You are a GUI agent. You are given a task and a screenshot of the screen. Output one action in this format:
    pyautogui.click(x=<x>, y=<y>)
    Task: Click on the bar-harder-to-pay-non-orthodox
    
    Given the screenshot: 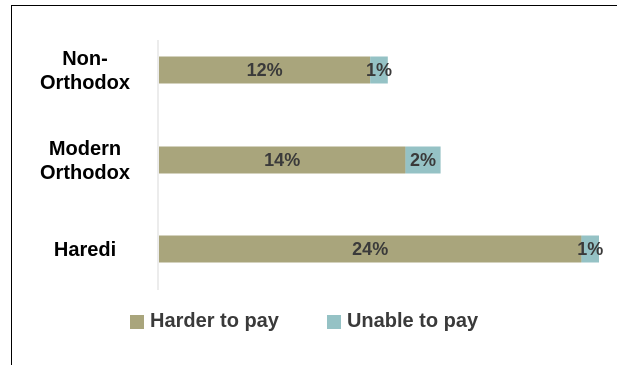 What is the action you would take?
    pyautogui.click(x=265, y=70)
    